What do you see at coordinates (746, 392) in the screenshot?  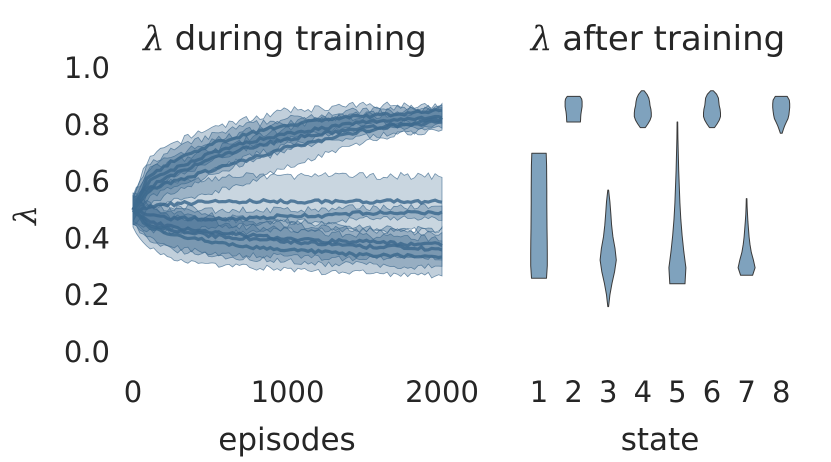 I see `state-tick-label: 7` at bounding box center [746, 392].